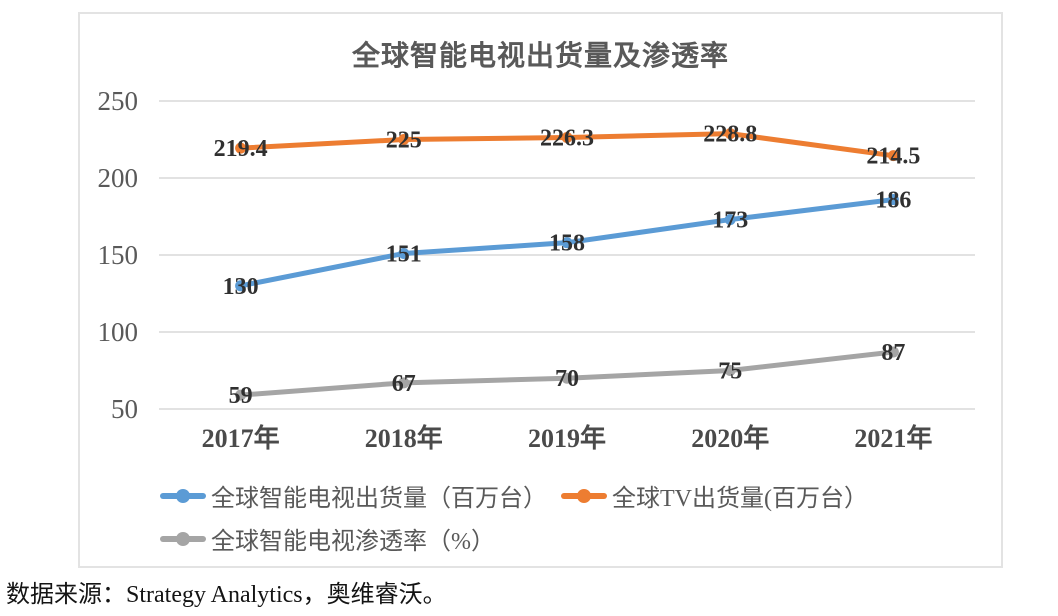 Image resolution: width=1058 pixels, height=616 pixels. Describe the element at coordinates (118, 332) in the screenshot. I see `y-axis-tick-label: 100` at that location.